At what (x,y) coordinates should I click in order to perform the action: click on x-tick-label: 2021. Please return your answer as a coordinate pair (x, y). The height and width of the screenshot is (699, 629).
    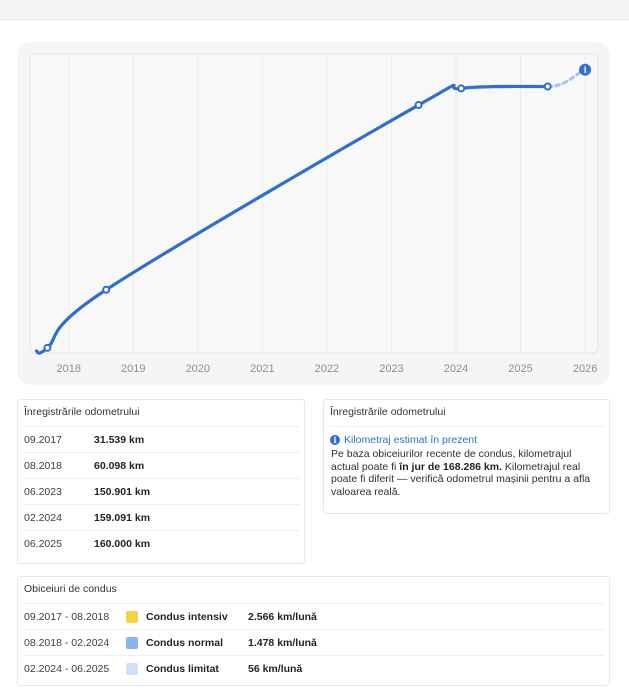
    Looking at the image, I should click on (262, 369).